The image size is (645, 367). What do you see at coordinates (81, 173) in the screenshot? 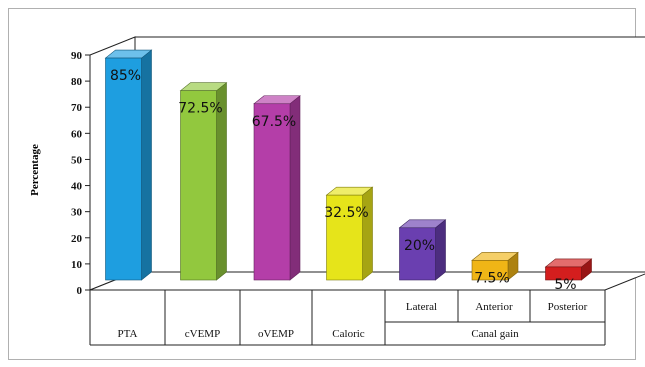
I see `y-axis: 0 10 20 30 40 50 60 70 80 90` at bounding box center [81, 173].